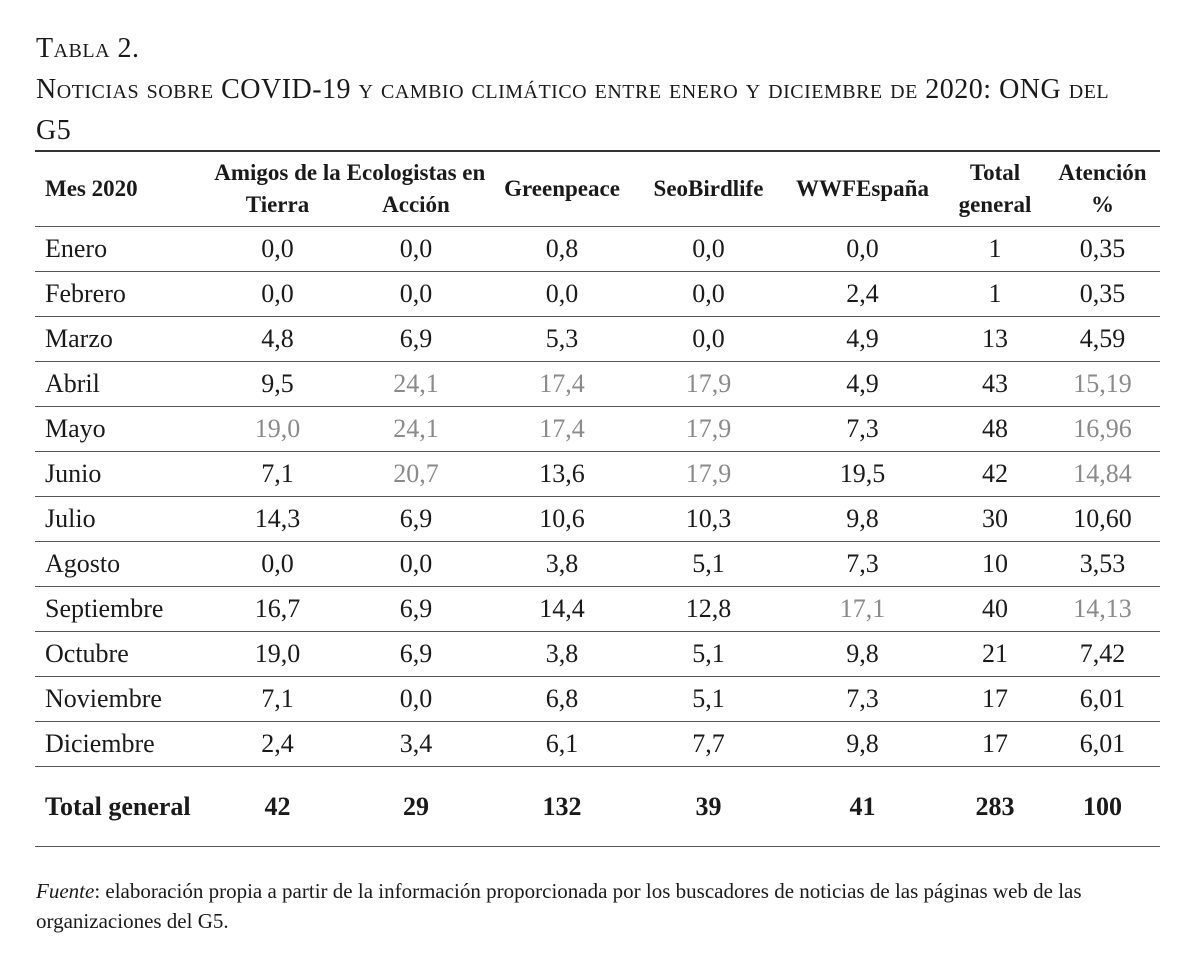  Describe the element at coordinates (277, 339) in the screenshot. I see `value-cell: 4,8` at that location.